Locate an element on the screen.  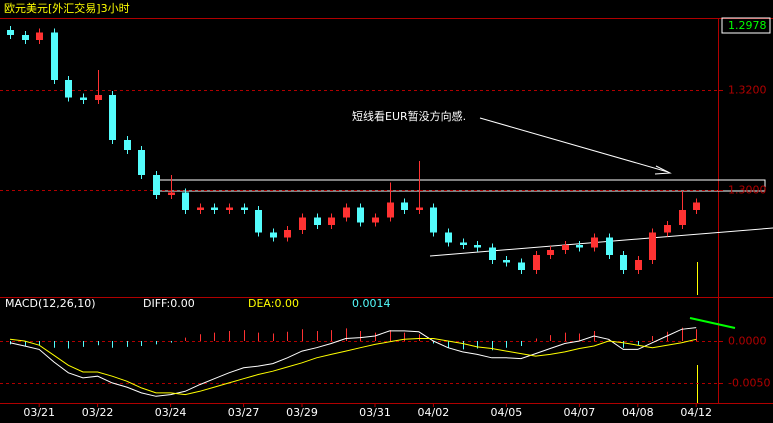
x-tick-label: 04/12 is located at coordinates (696, 412).